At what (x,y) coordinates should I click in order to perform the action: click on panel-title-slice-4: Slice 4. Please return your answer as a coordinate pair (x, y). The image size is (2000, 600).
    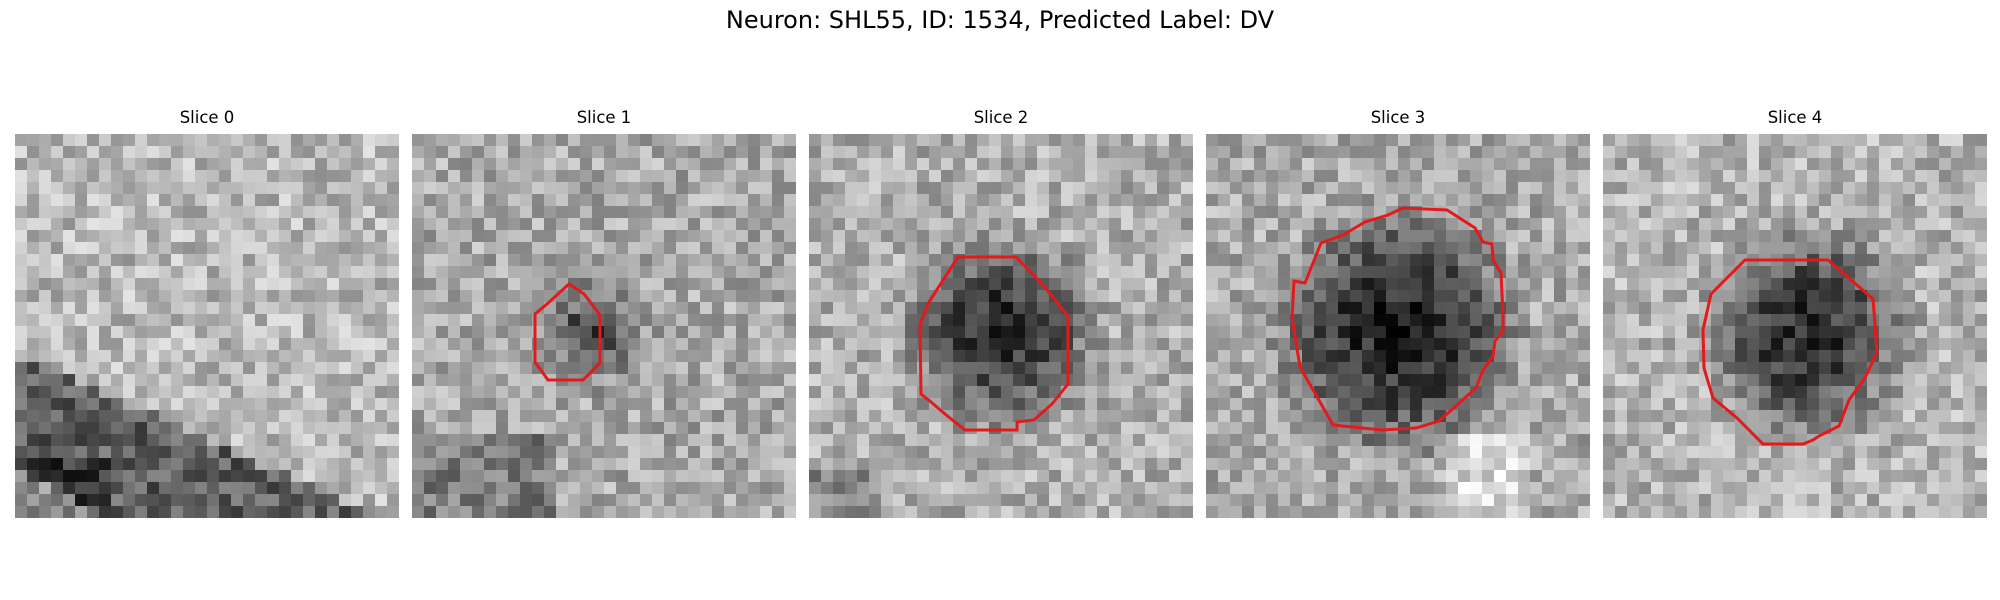
    Looking at the image, I should click on (1795, 117).